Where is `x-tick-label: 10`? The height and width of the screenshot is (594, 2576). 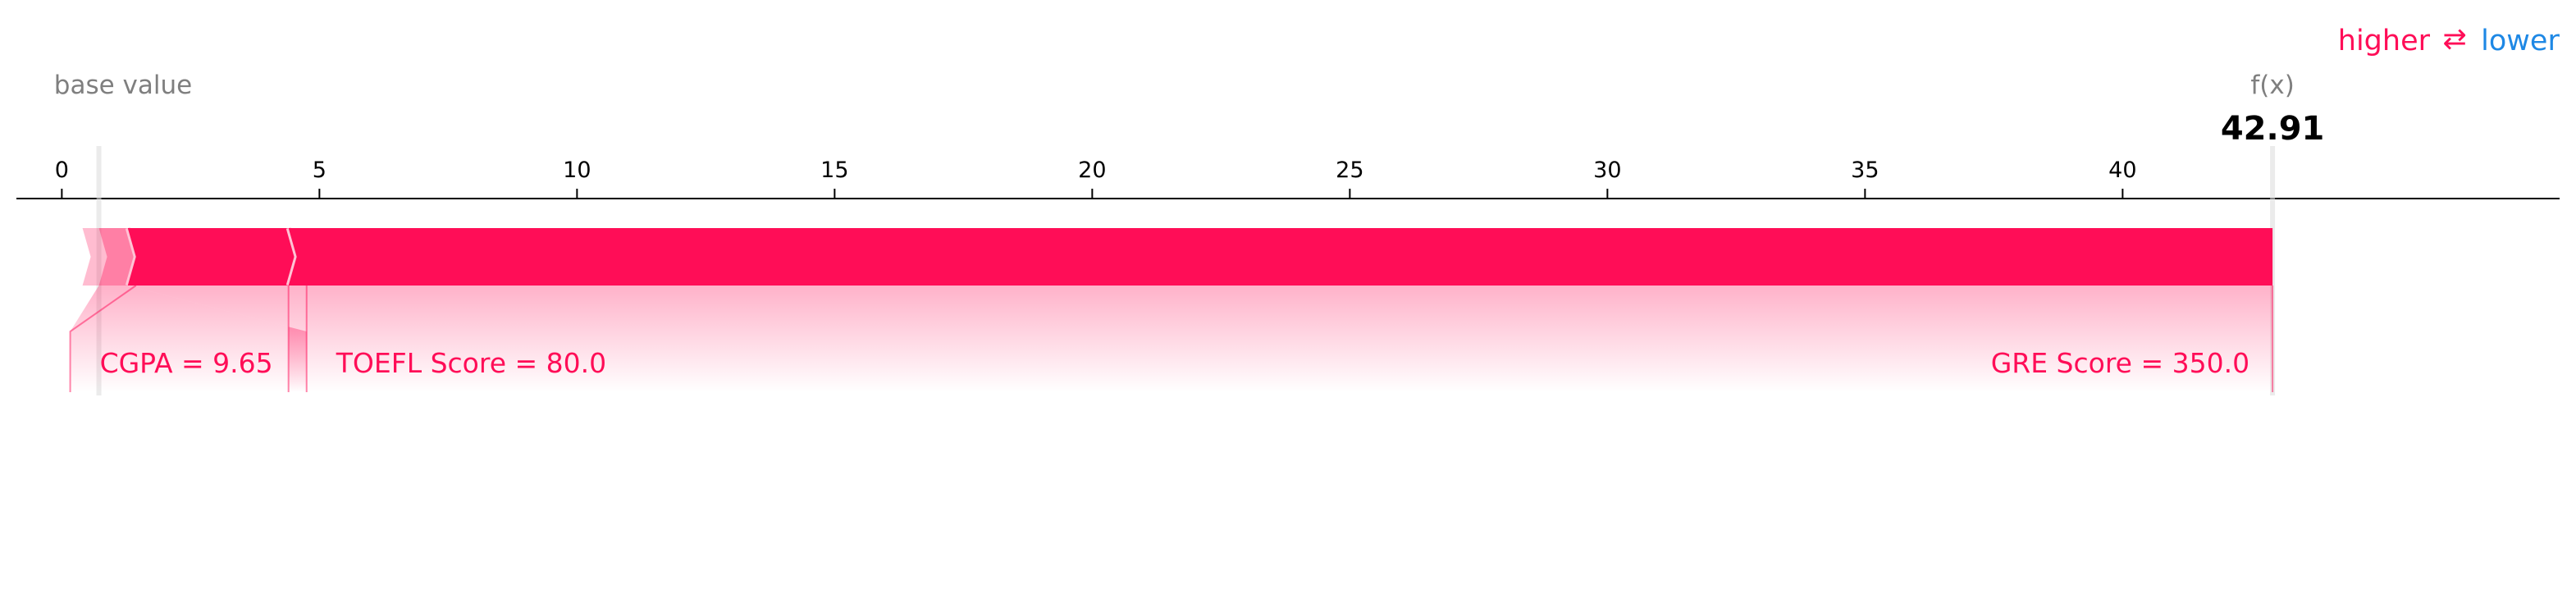
x-tick-label: 10 is located at coordinates (577, 170).